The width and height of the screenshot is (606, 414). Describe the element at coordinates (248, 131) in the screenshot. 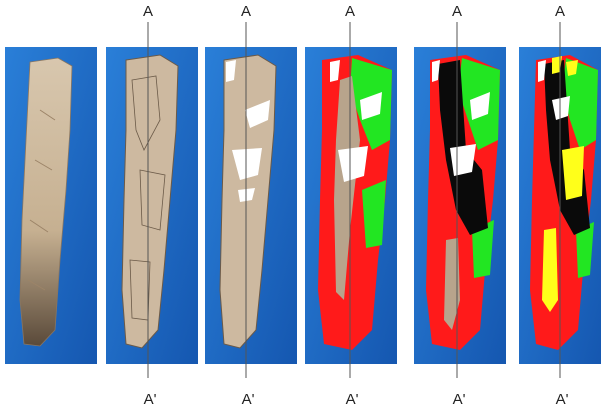

I see `white-areas-p3` at that location.